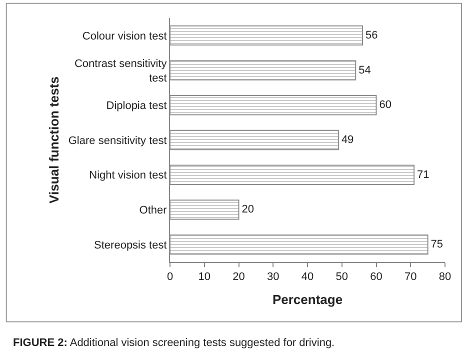 Image resolution: width=467 pixels, height=352 pixels. I want to click on y-tick-label: Glare sensitivity test, so click(117, 140).